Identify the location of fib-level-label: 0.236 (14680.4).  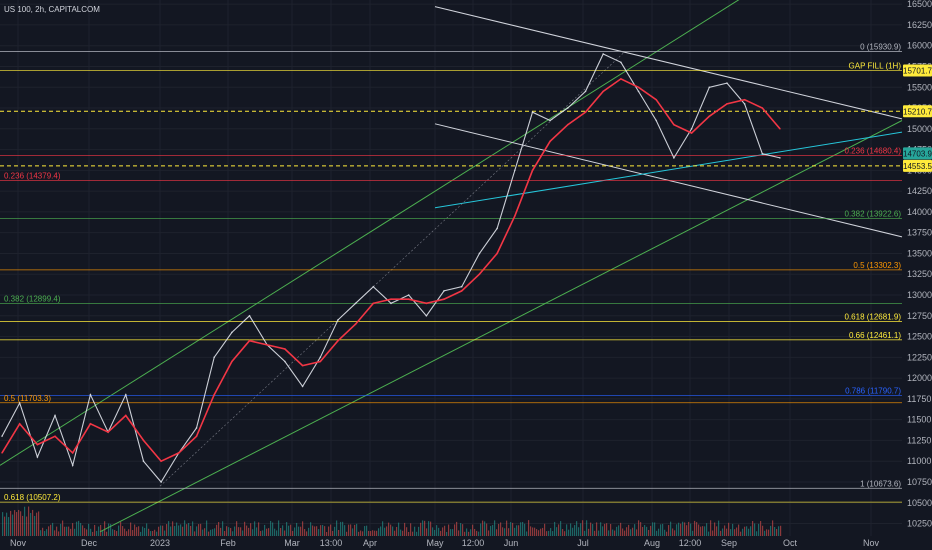
(873, 150).